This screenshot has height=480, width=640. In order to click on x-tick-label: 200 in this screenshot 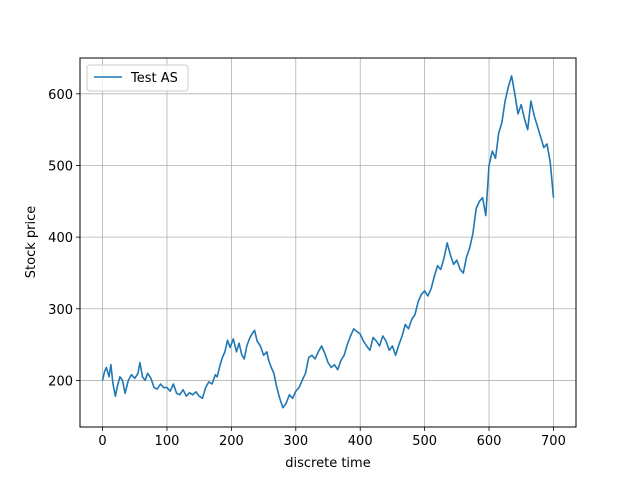, I will do `click(231, 441)`.